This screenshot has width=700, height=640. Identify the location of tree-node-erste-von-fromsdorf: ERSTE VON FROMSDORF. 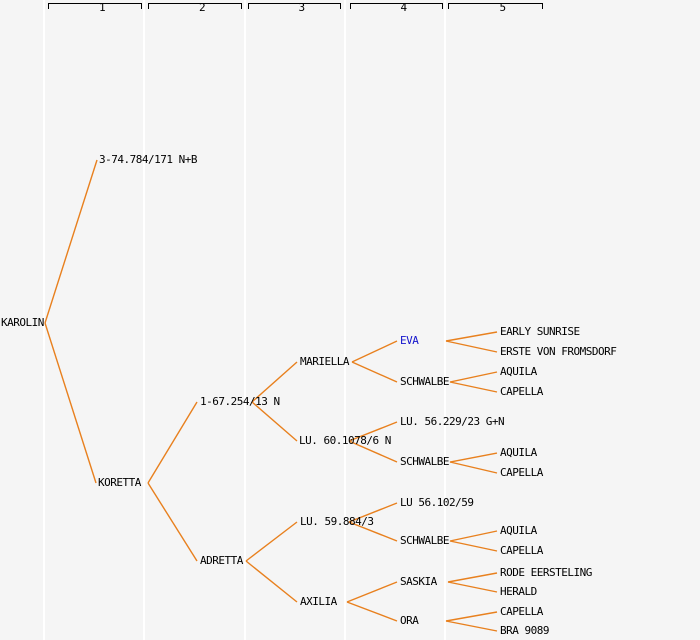
(558, 351).